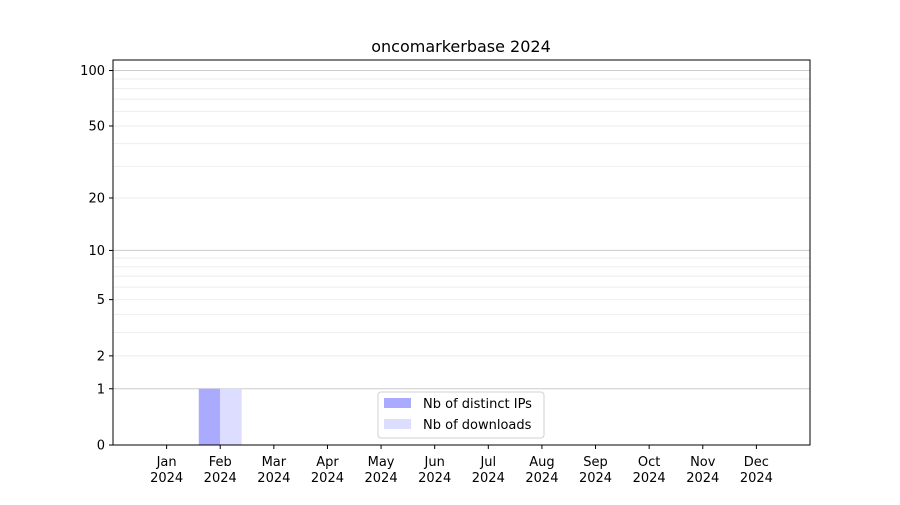 This screenshot has height=505, width=900. I want to click on bar-downloads, so click(231, 416).